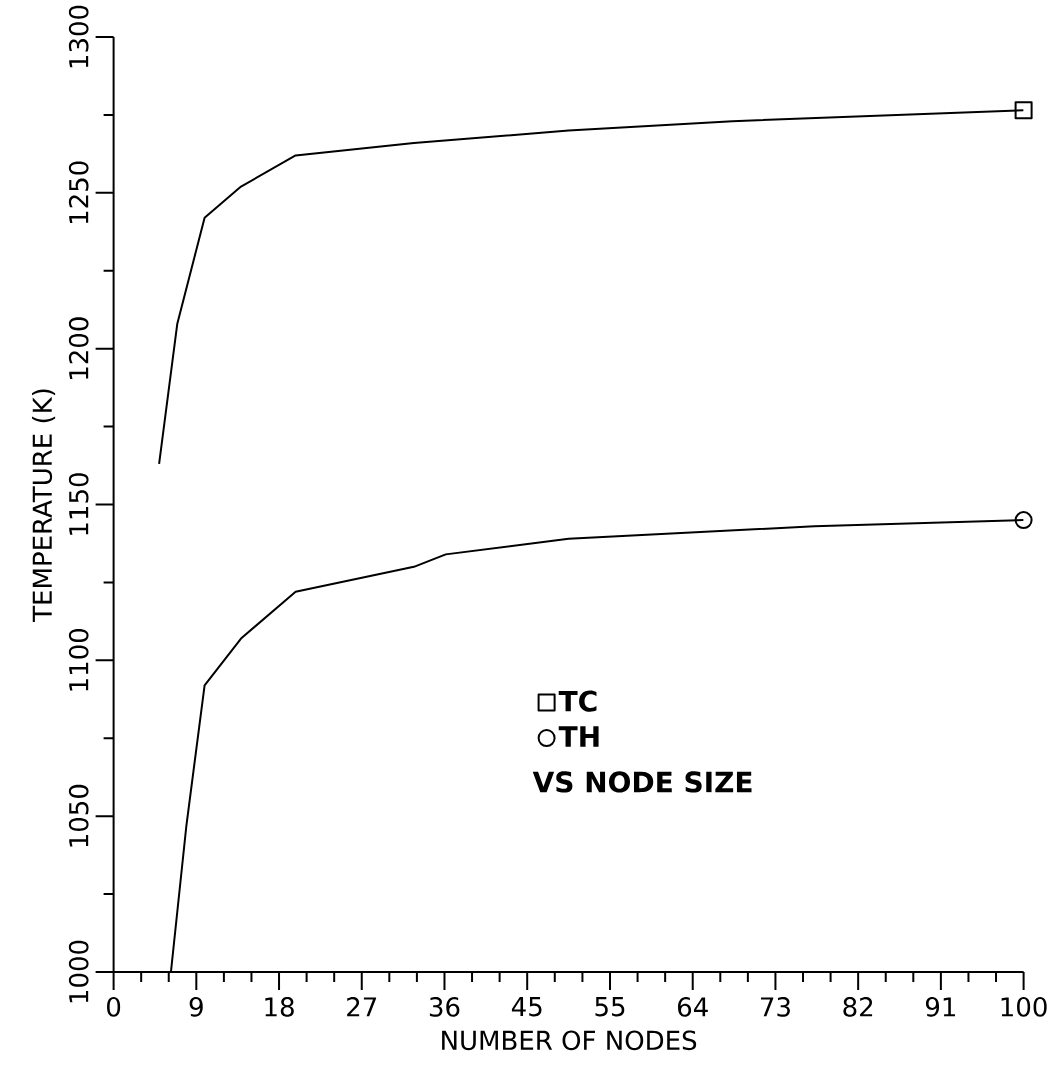  Describe the element at coordinates (78, 192) in the screenshot. I see `y-tick-label: 1250` at that location.